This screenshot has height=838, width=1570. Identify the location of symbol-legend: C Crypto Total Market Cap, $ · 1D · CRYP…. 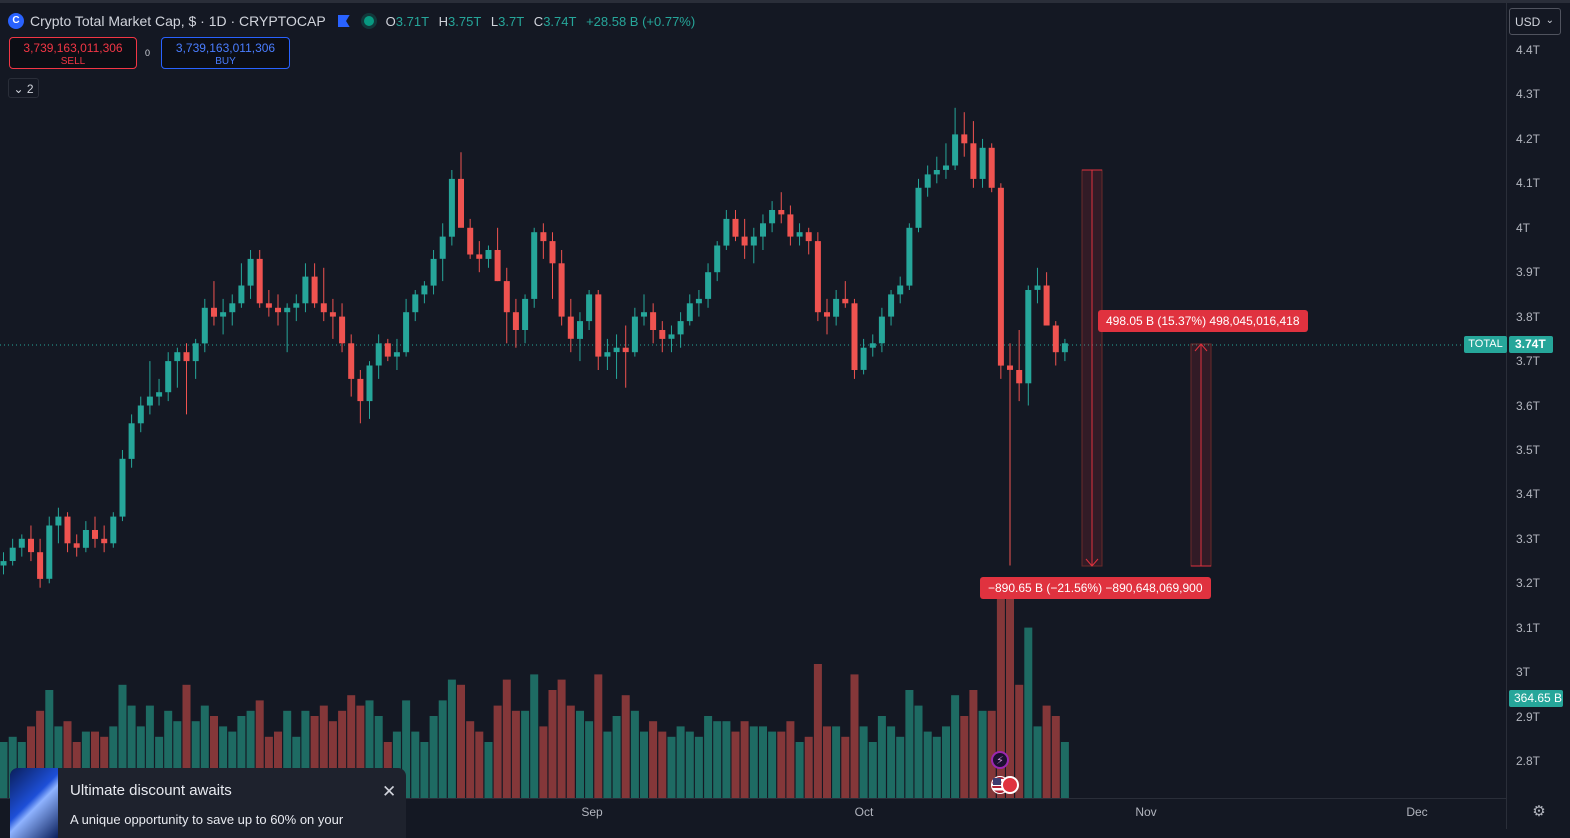
(354, 21).